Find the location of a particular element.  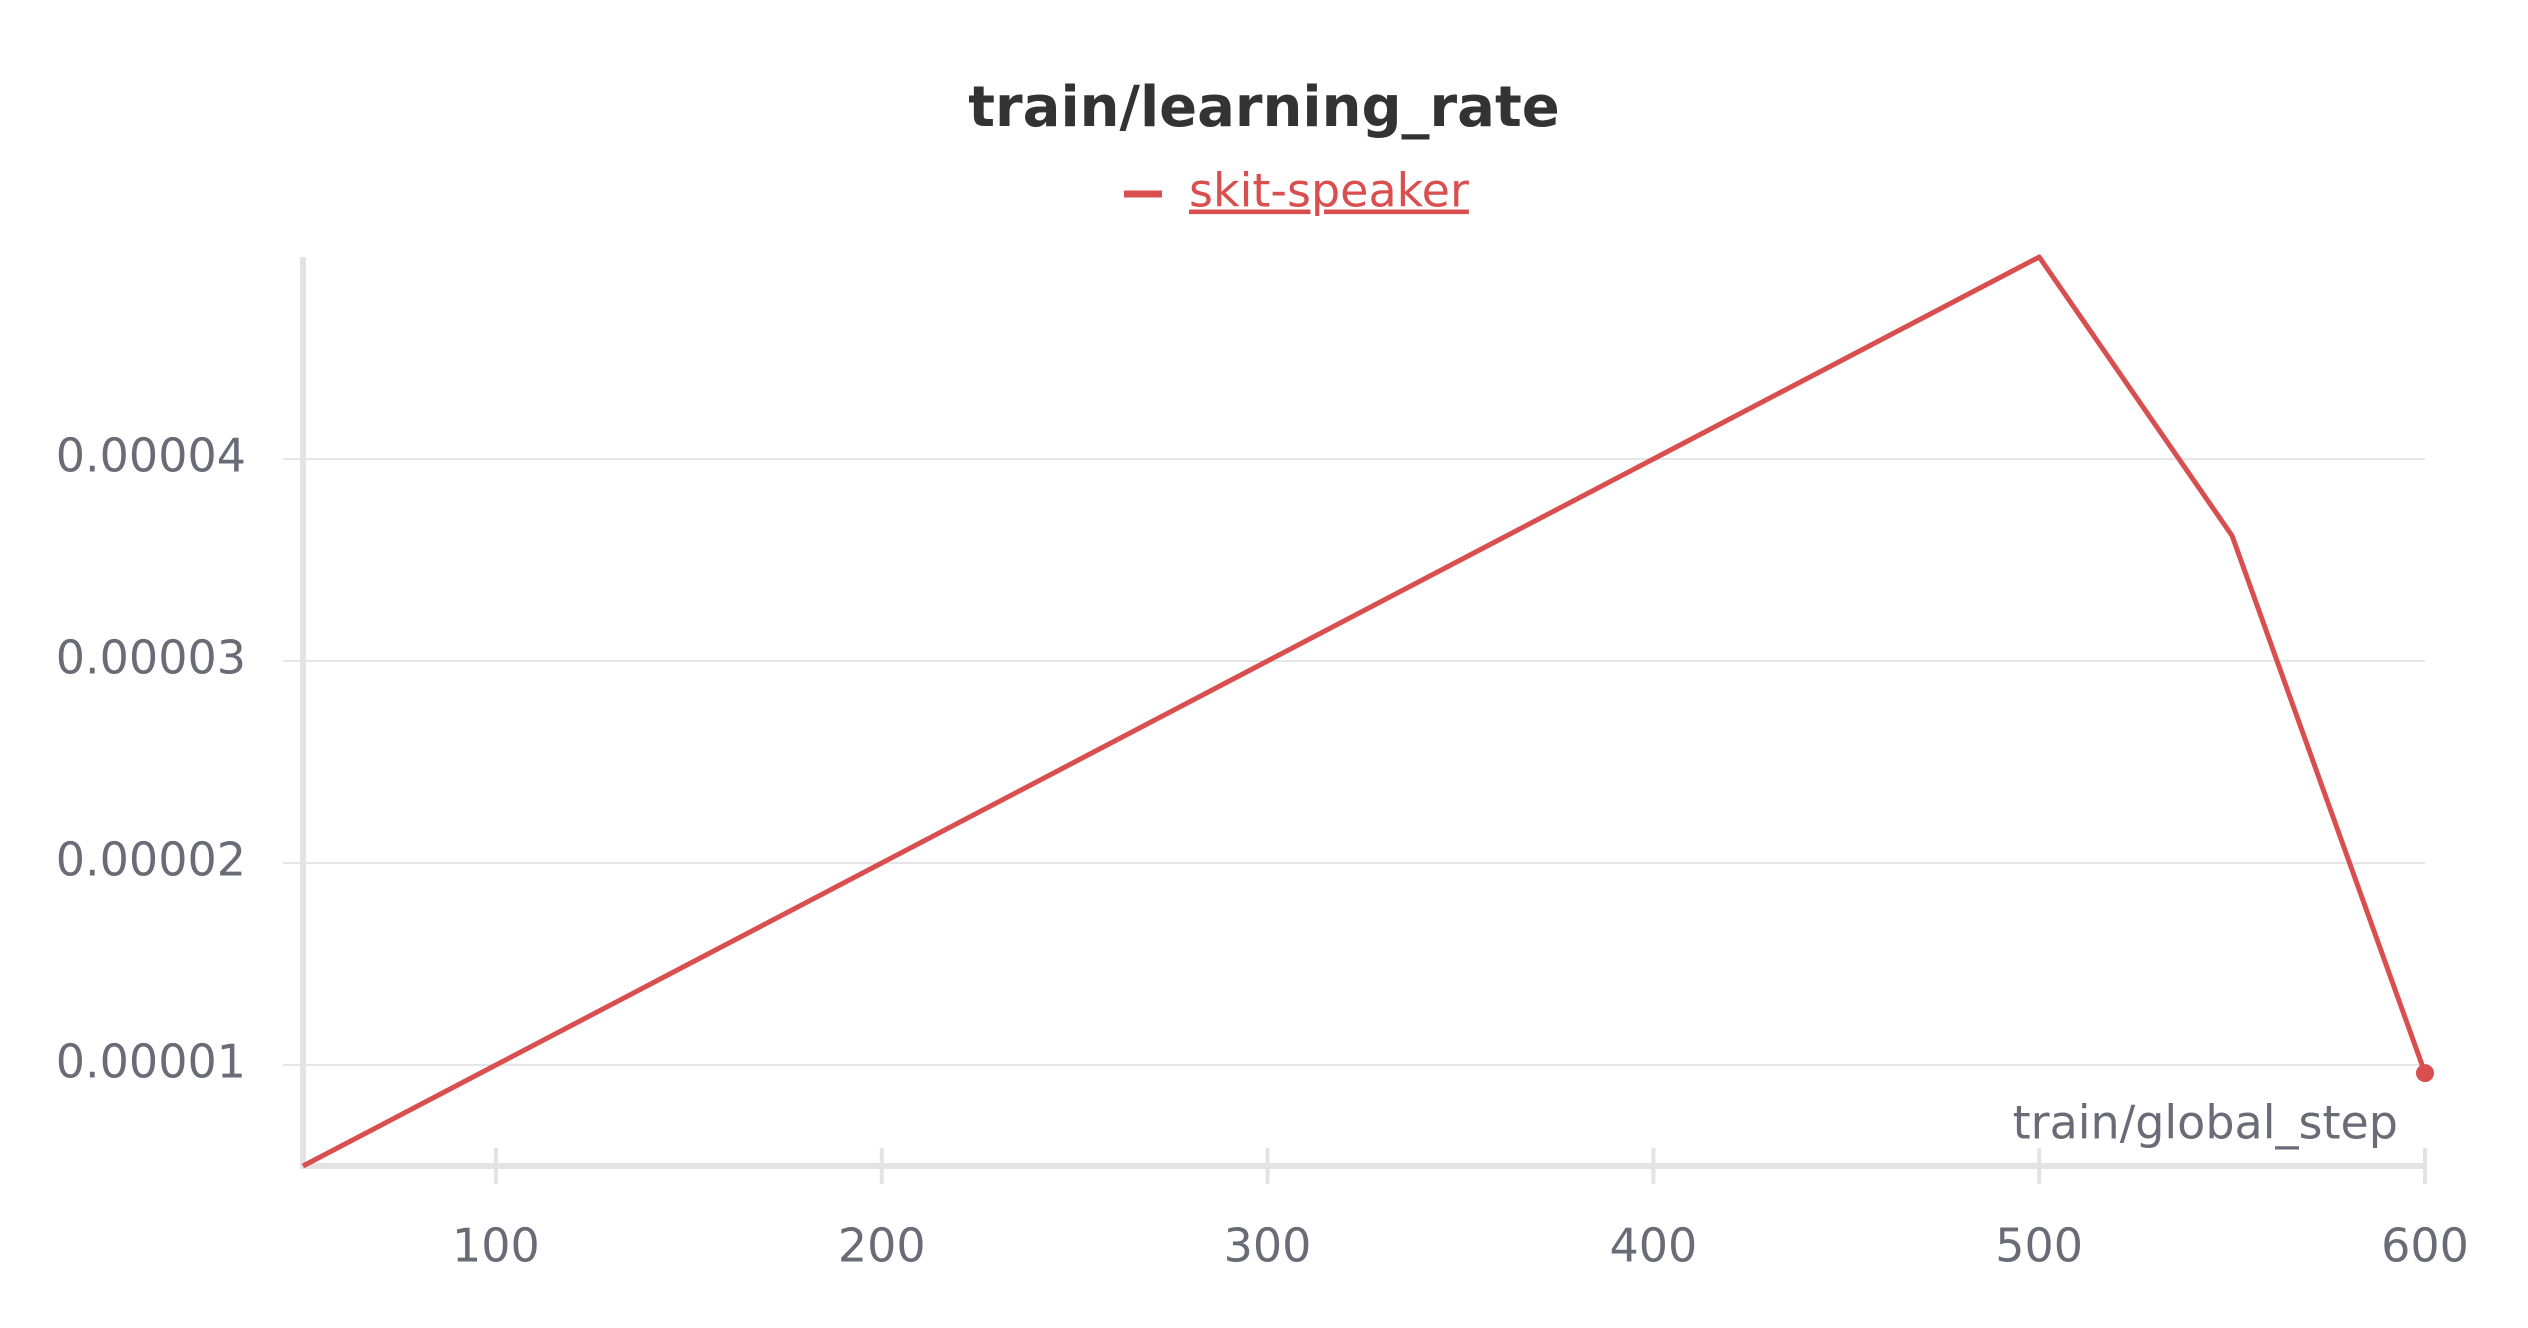

x-axis-label: train/global_step is located at coordinates (2205, 1123).